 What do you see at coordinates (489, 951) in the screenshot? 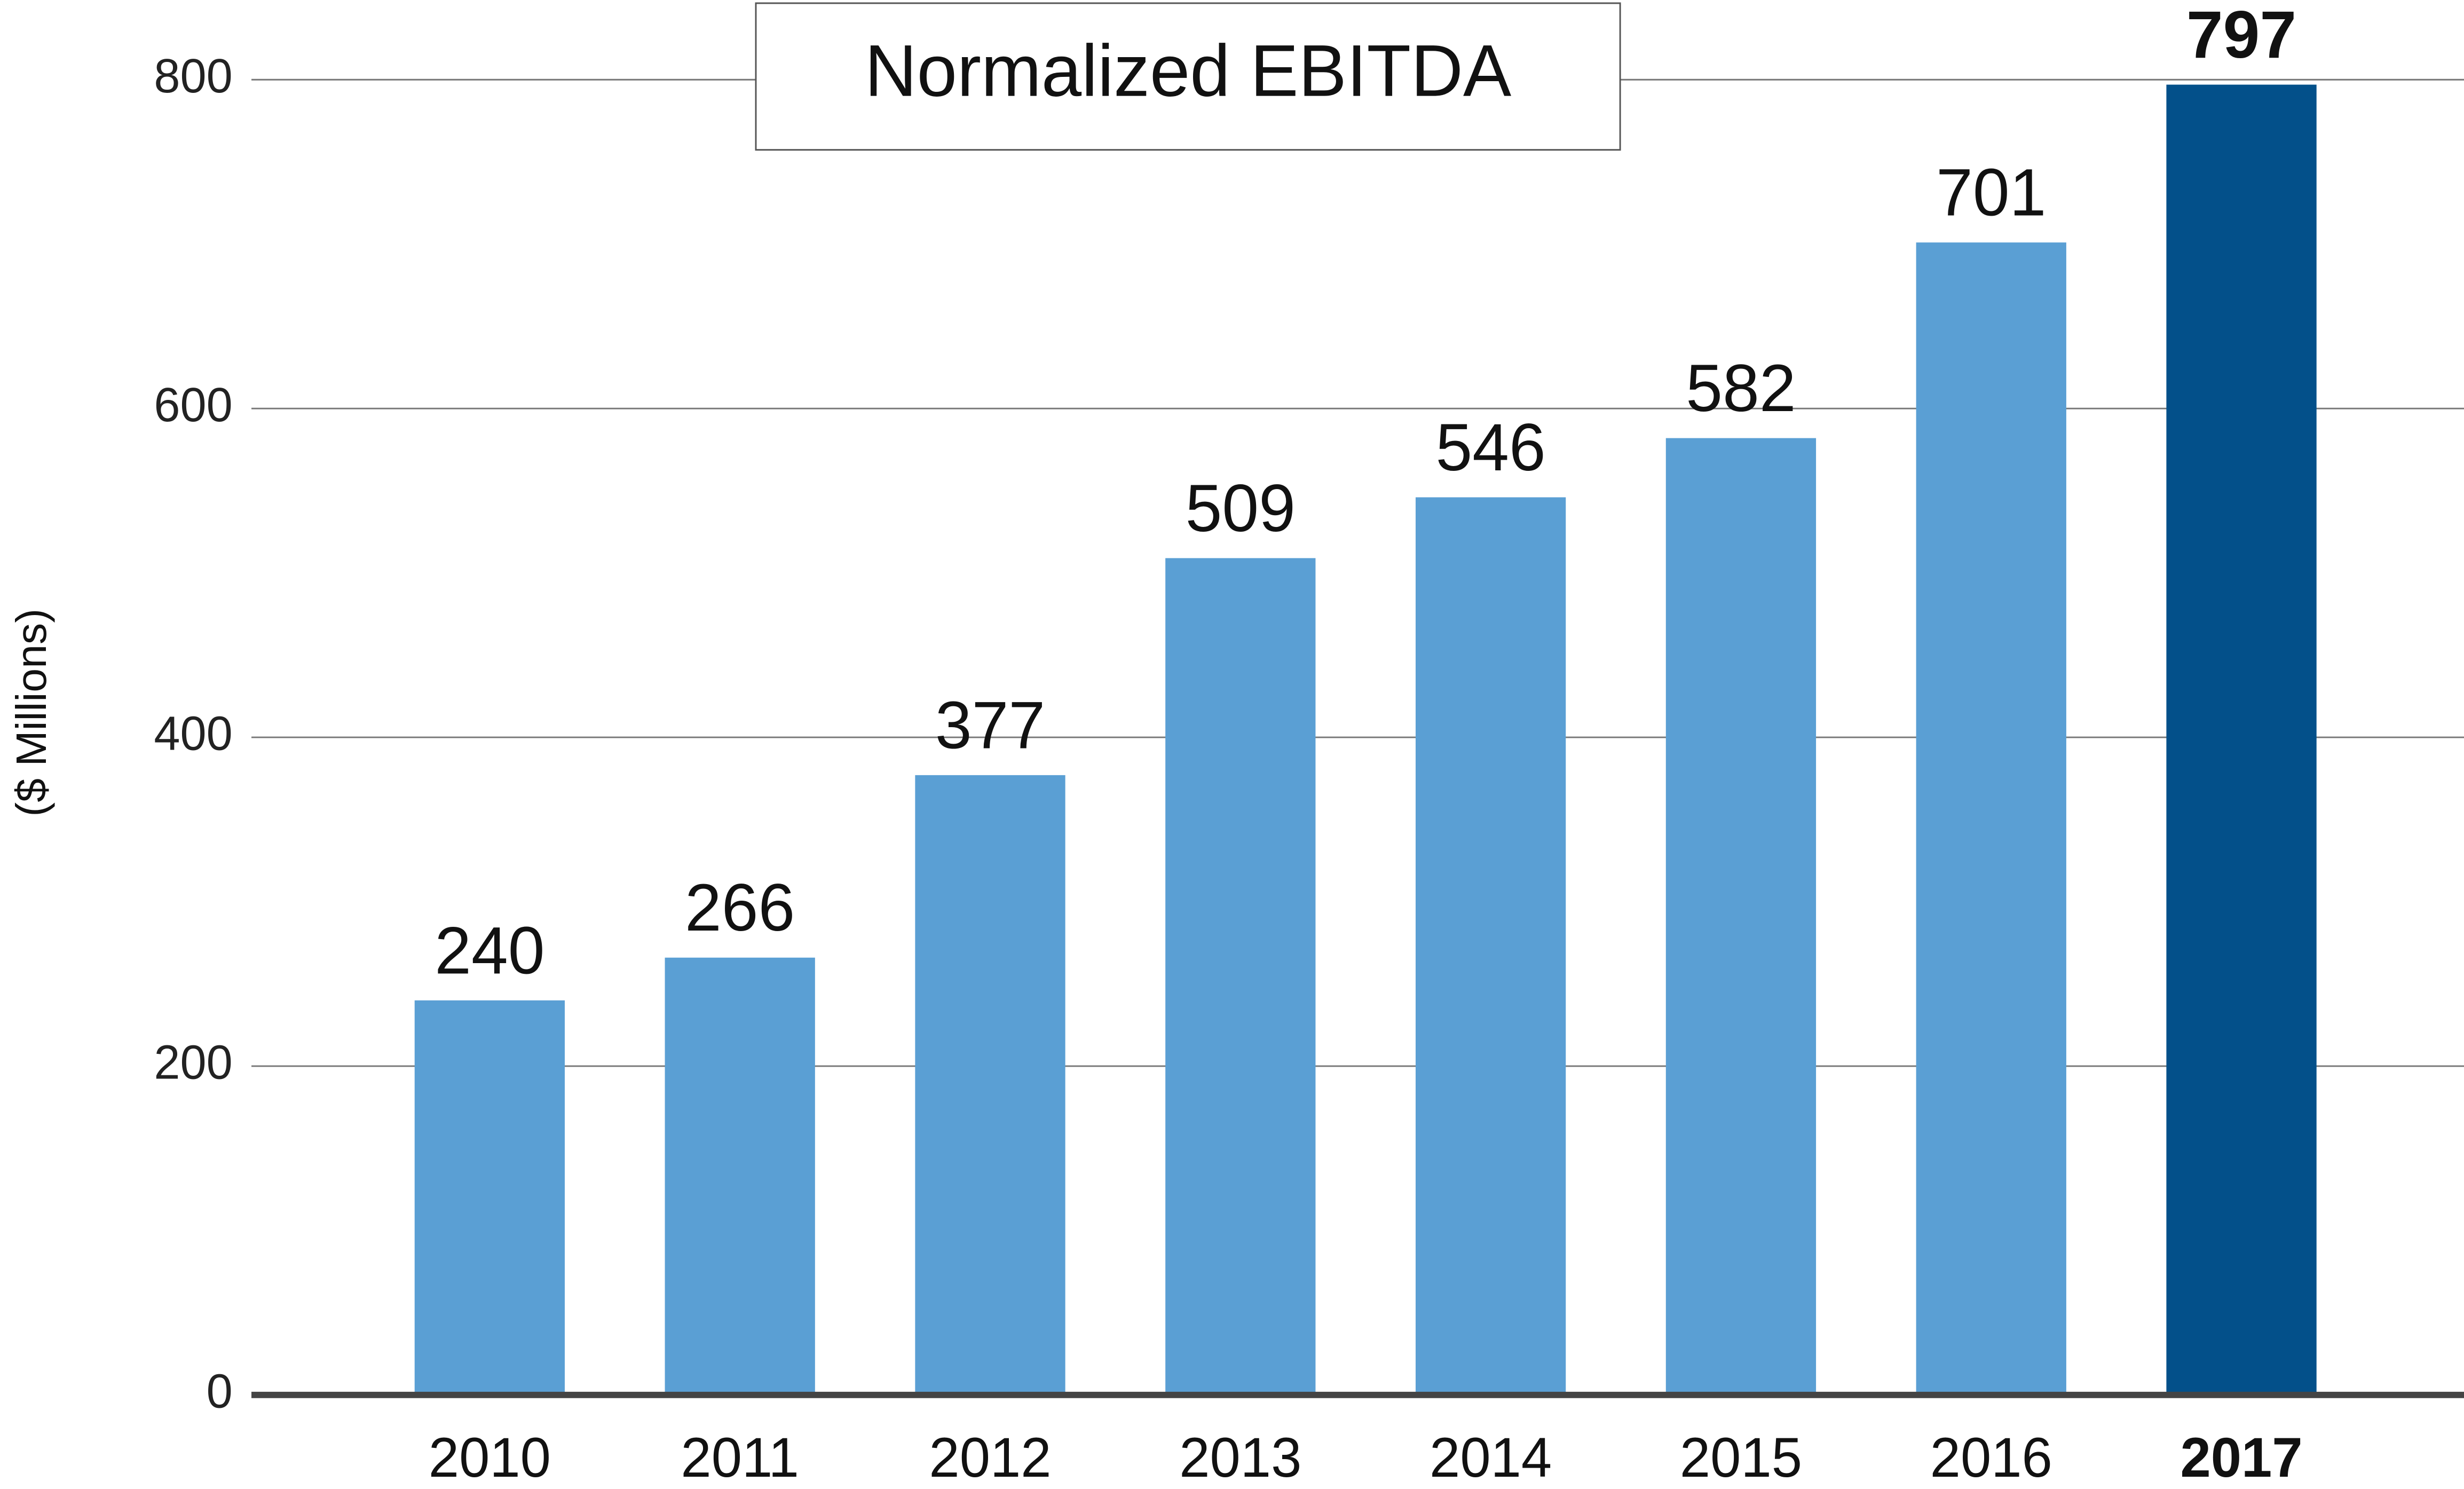
I see `value-label: 240` at bounding box center [489, 951].